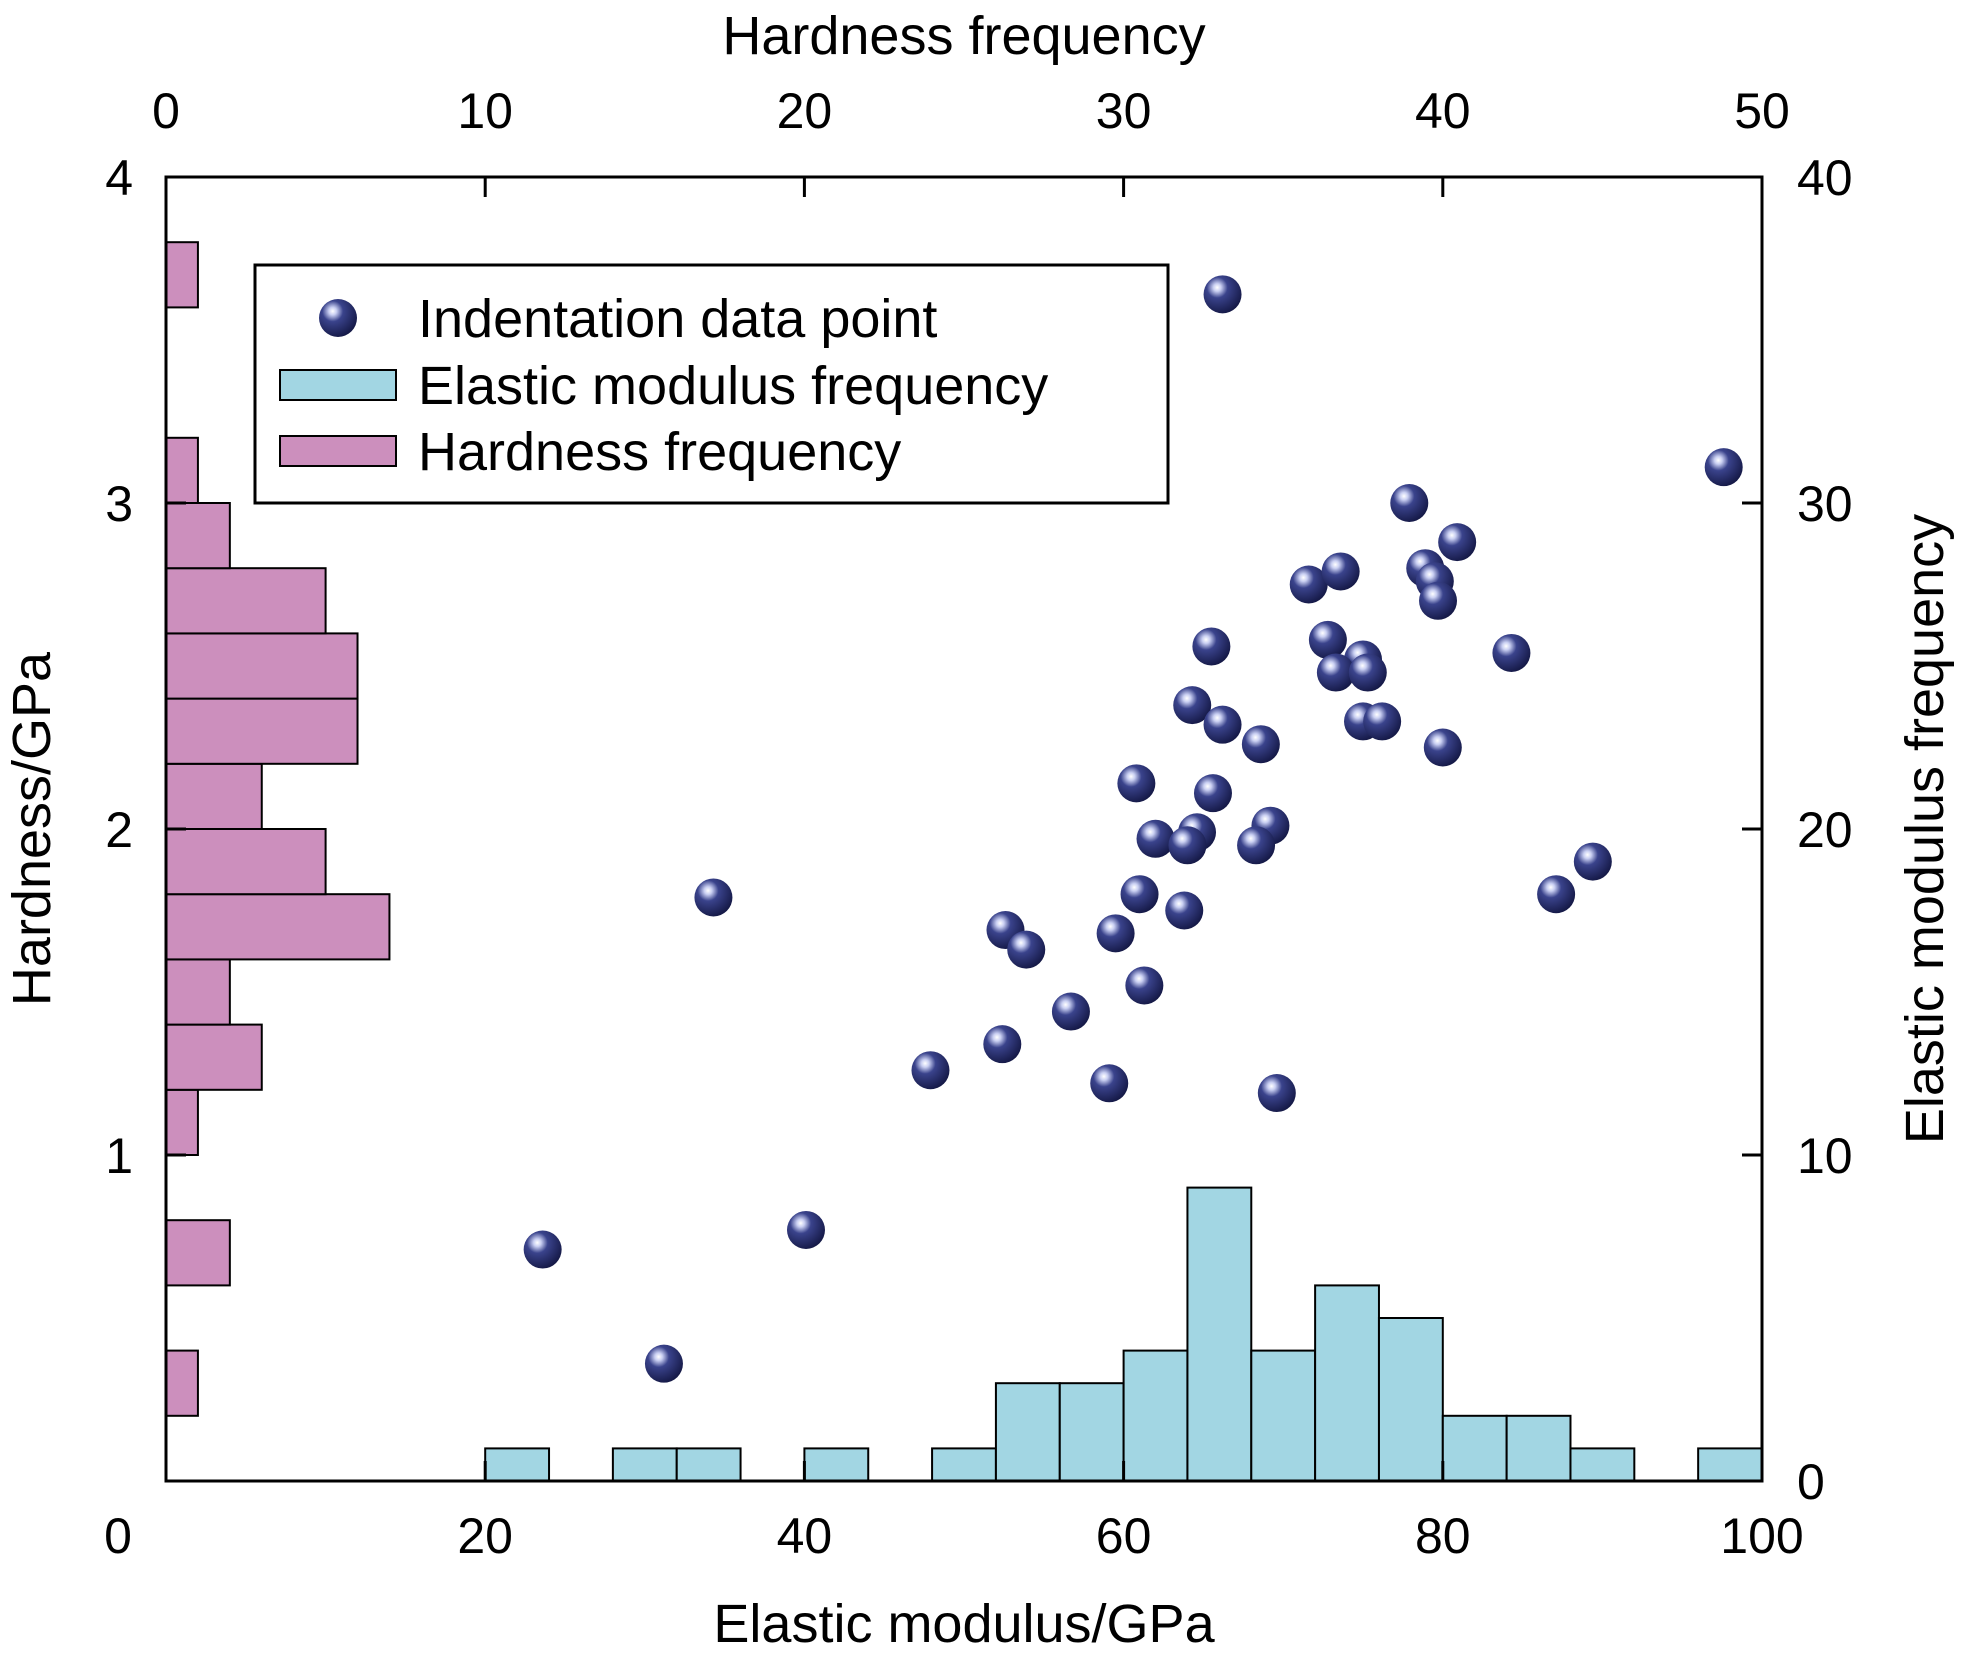 The image size is (1964, 1666). What do you see at coordinates (1925, 829) in the screenshot?
I see `right-axis-title: Elastic modulus frequency` at bounding box center [1925, 829].